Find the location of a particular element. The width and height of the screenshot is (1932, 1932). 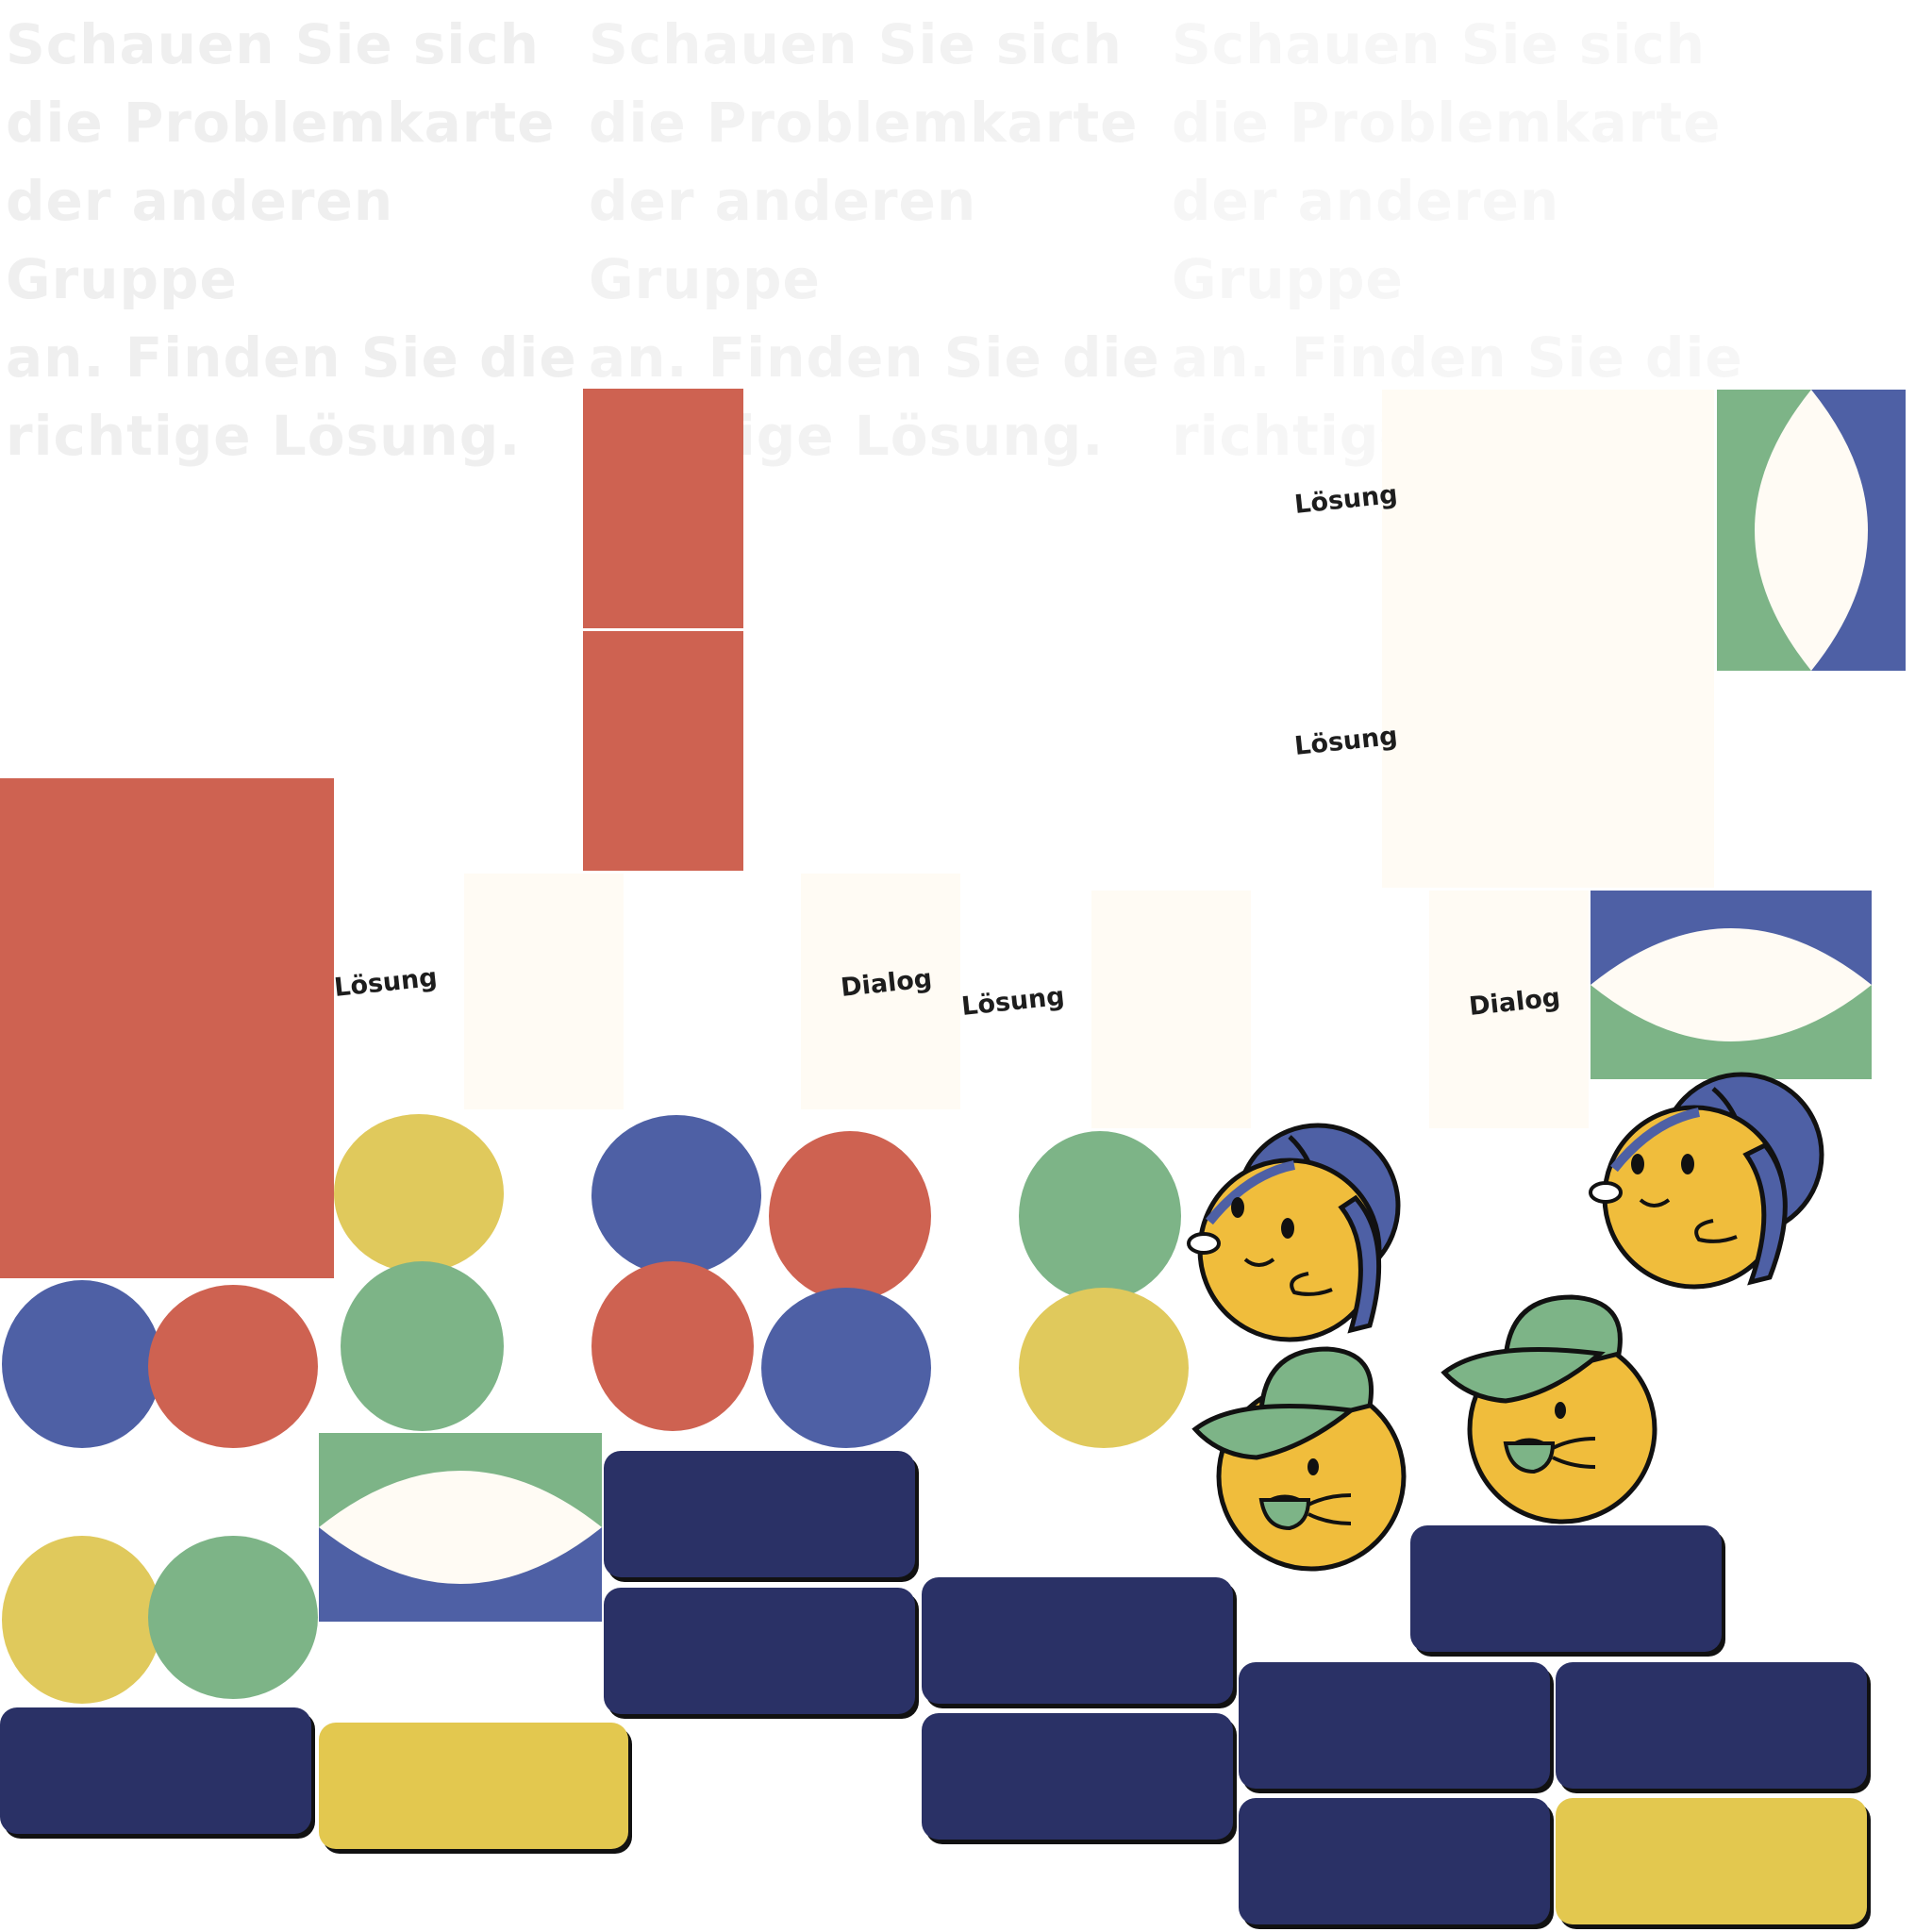

red-card-large is located at coordinates (167, 1028).